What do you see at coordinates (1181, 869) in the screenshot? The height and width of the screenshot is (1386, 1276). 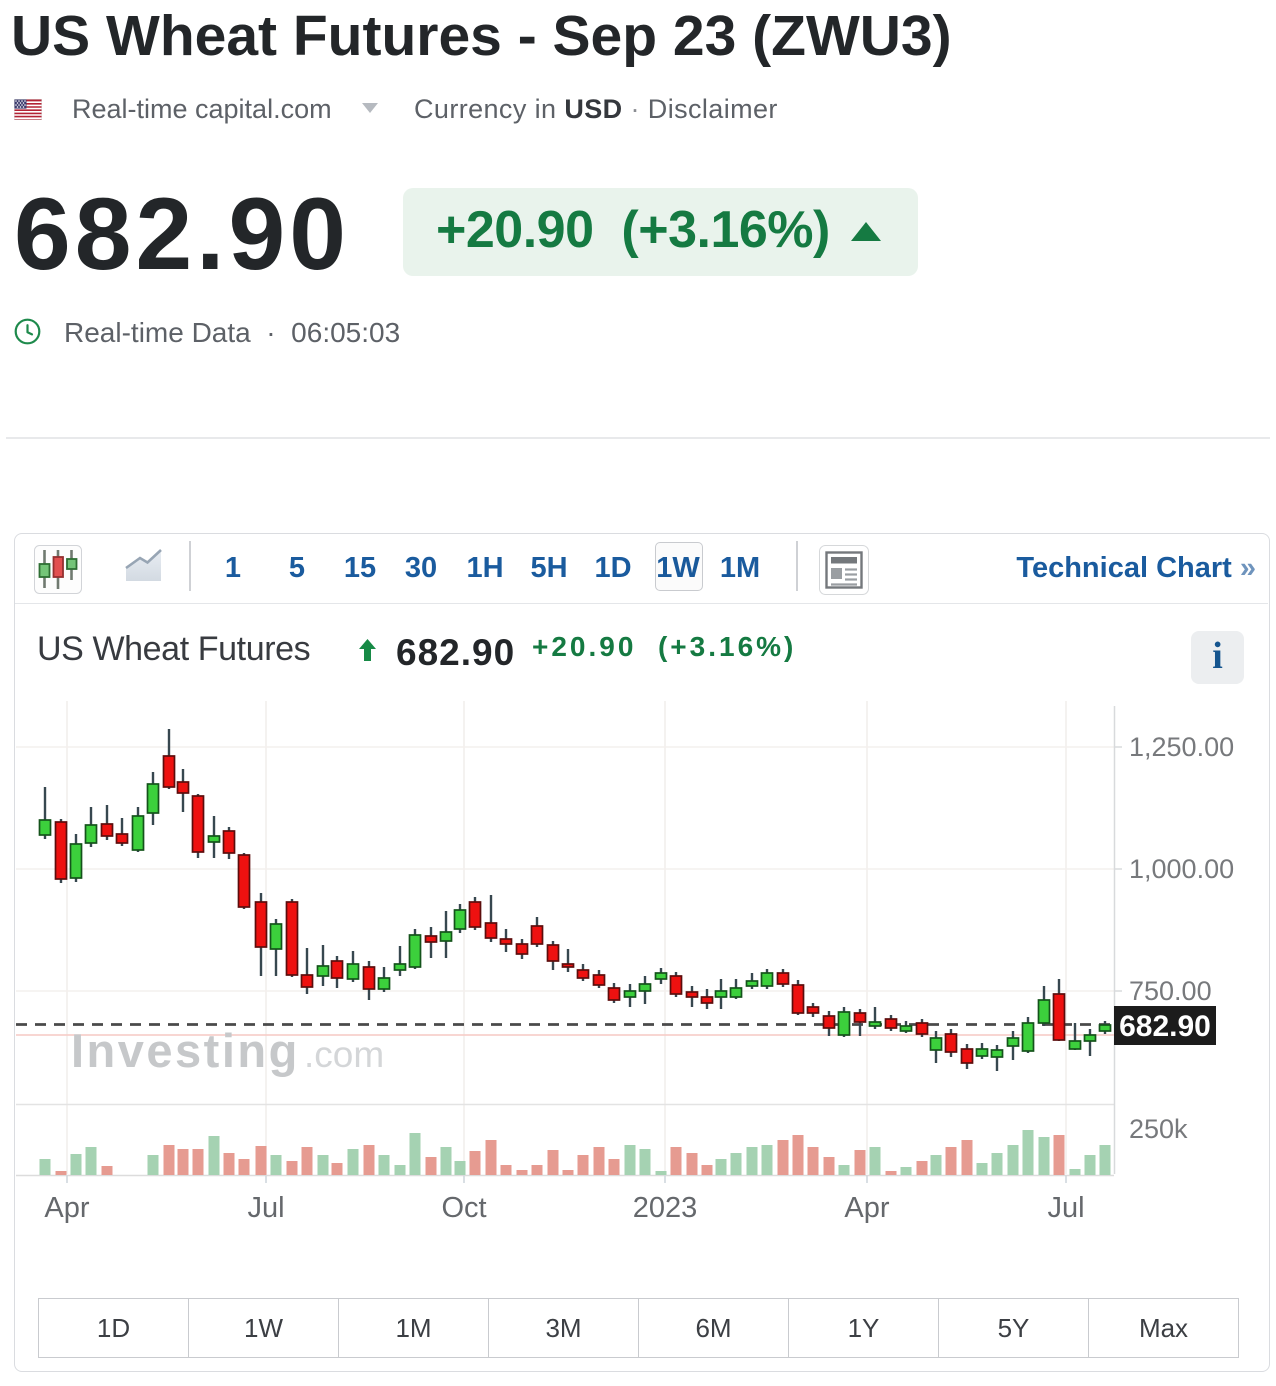 I see `svg-text: 1,000.00` at bounding box center [1181, 869].